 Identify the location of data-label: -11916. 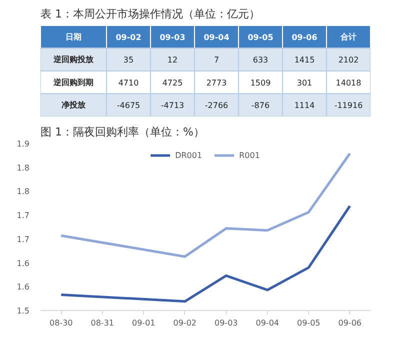
(348, 105).